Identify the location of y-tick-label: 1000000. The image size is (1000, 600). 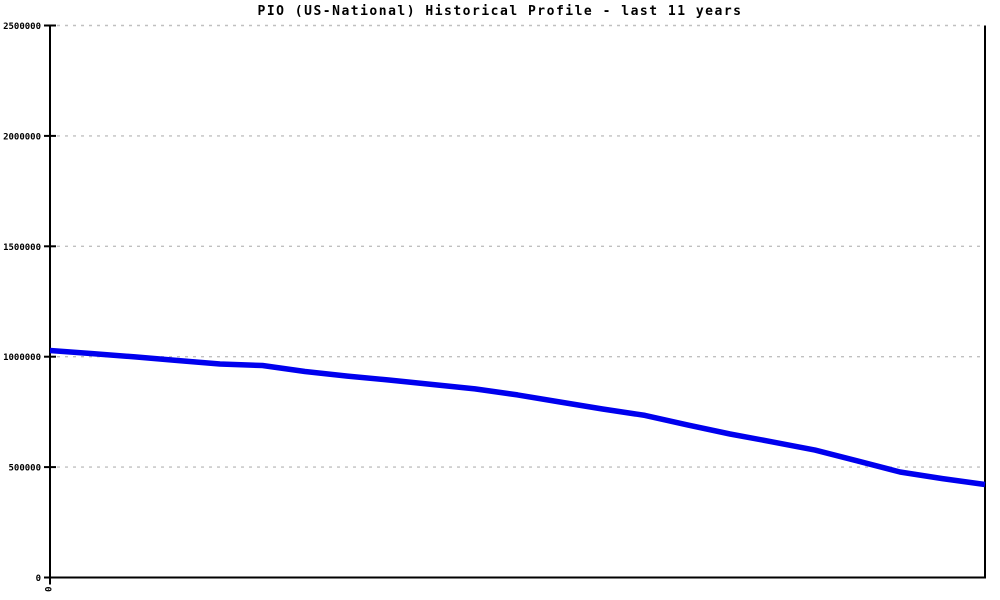
(22, 358).